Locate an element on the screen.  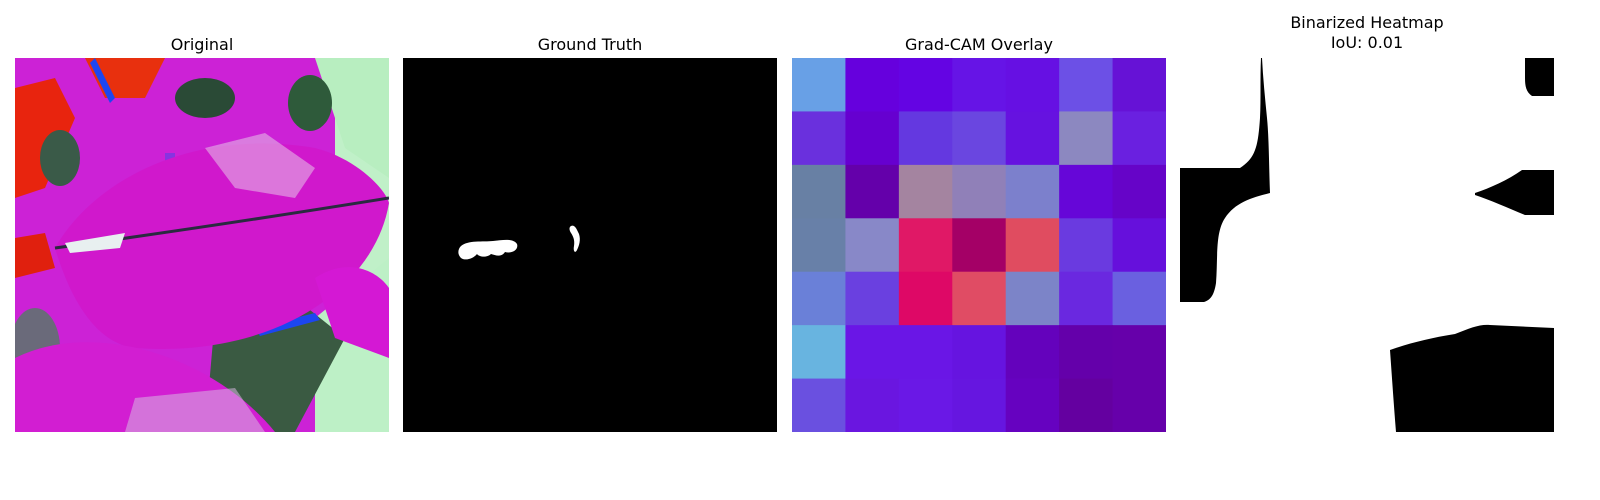
panel-title-ground-truth: Ground Truth is located at coordinates (590, 44).